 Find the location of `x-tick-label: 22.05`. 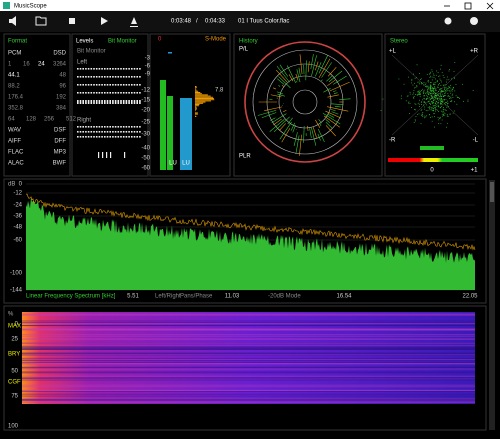

x-tick-label: 22.05 is located at coordinates (470, 297).